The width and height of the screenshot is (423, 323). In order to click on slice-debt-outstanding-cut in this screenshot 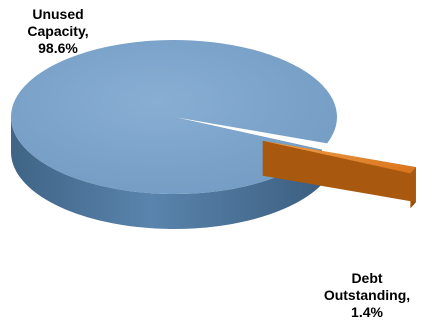, I will do `click(339, 171)`.